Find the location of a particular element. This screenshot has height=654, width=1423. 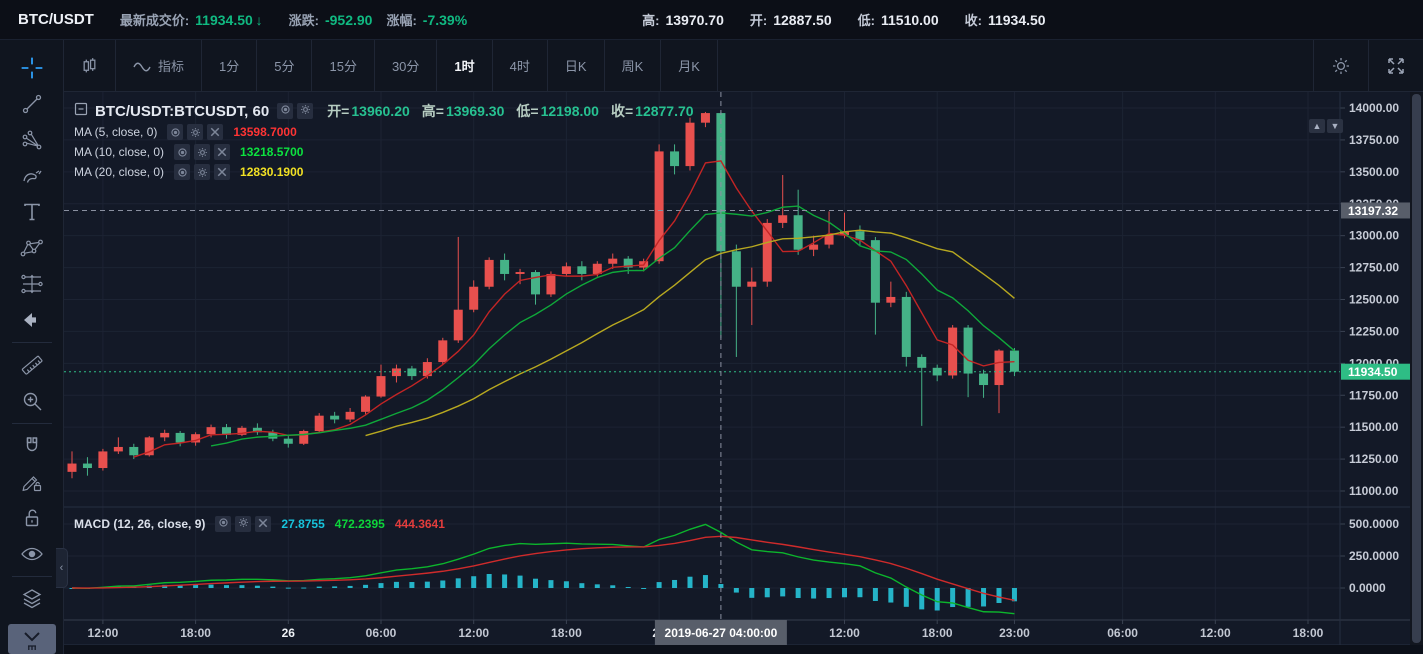

change-pct-label: 涨幅: is located at coordinates (401, 20).